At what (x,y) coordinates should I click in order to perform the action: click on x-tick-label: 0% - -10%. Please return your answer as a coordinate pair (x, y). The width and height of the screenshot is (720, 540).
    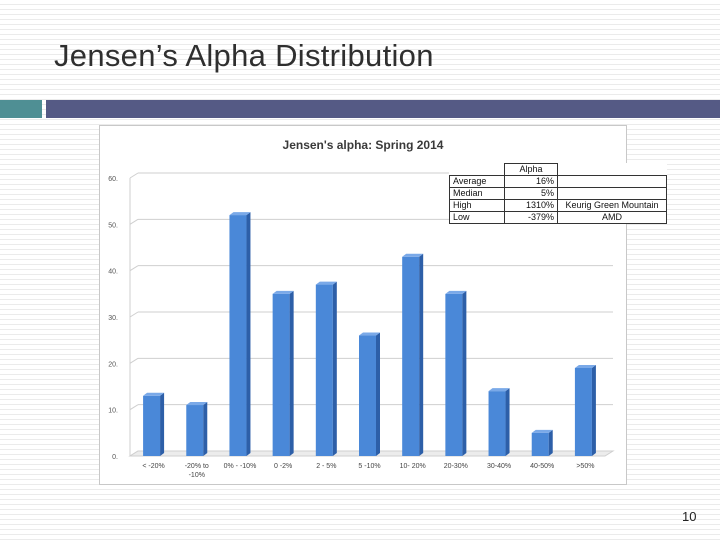
    Looking at the image, I should click on (240, 466).